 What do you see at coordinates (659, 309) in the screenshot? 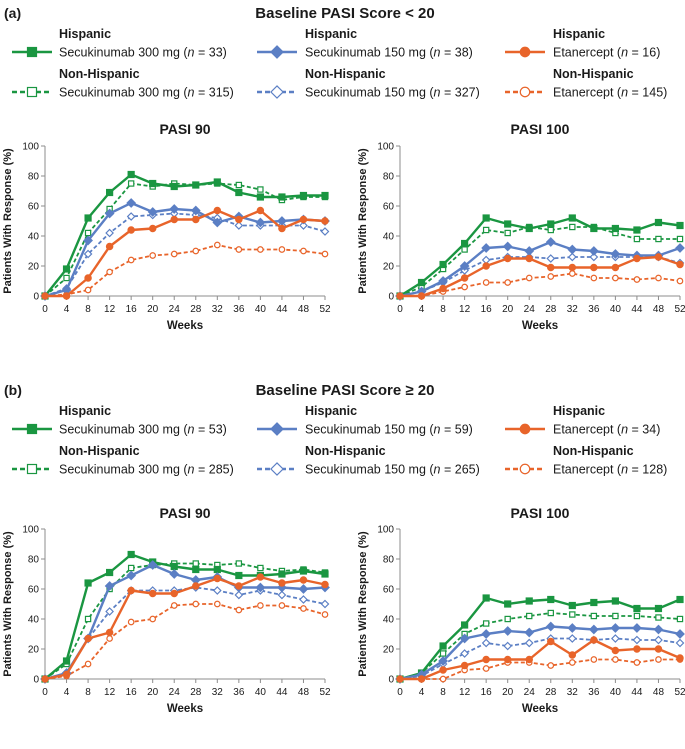
I see `x-tick-label: 48` at bounding box center [659, 309].